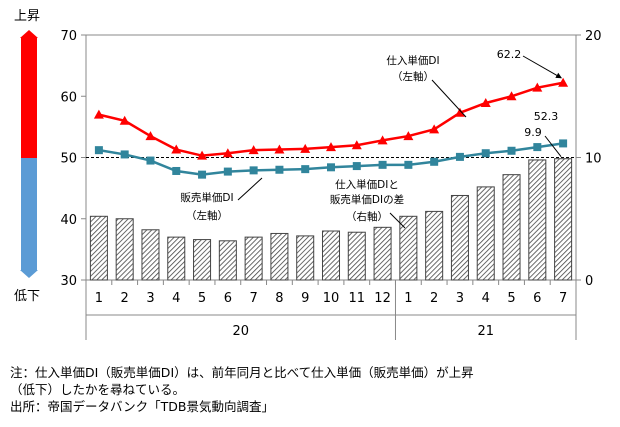 The height and width of the screenshot is (427, 620). What do you see at coordinates (27, 16) in the screenshot?
I see `top-direction-label: 上昇` at bounding box center [27, 16].